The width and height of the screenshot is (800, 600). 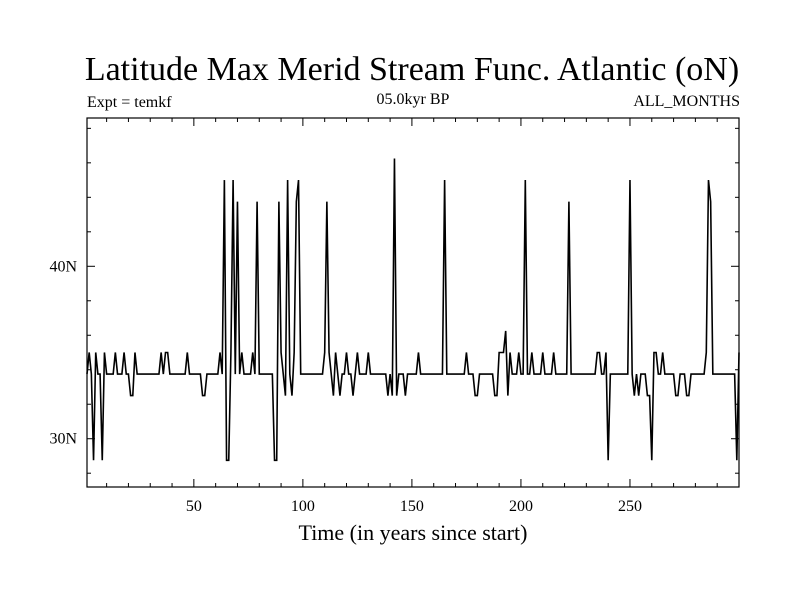 What do you see at coordinates (521, 506) in the screenshot?
I see `x-tick-label: 200` at bounding box center [521, 506].